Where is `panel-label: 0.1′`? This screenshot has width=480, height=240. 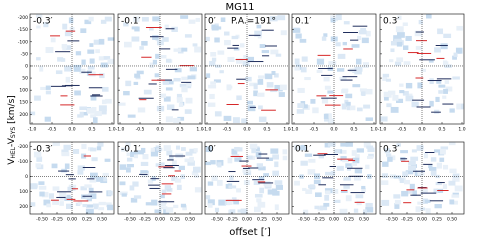
panel-label: 0.1′ is located at coordinates (303, 150).